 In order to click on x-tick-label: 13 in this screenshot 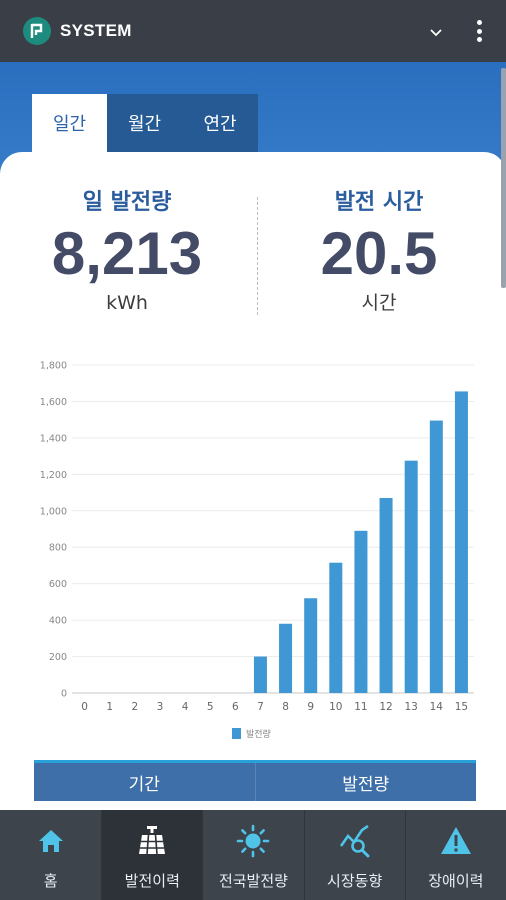, I will do `click(411, 707)`.